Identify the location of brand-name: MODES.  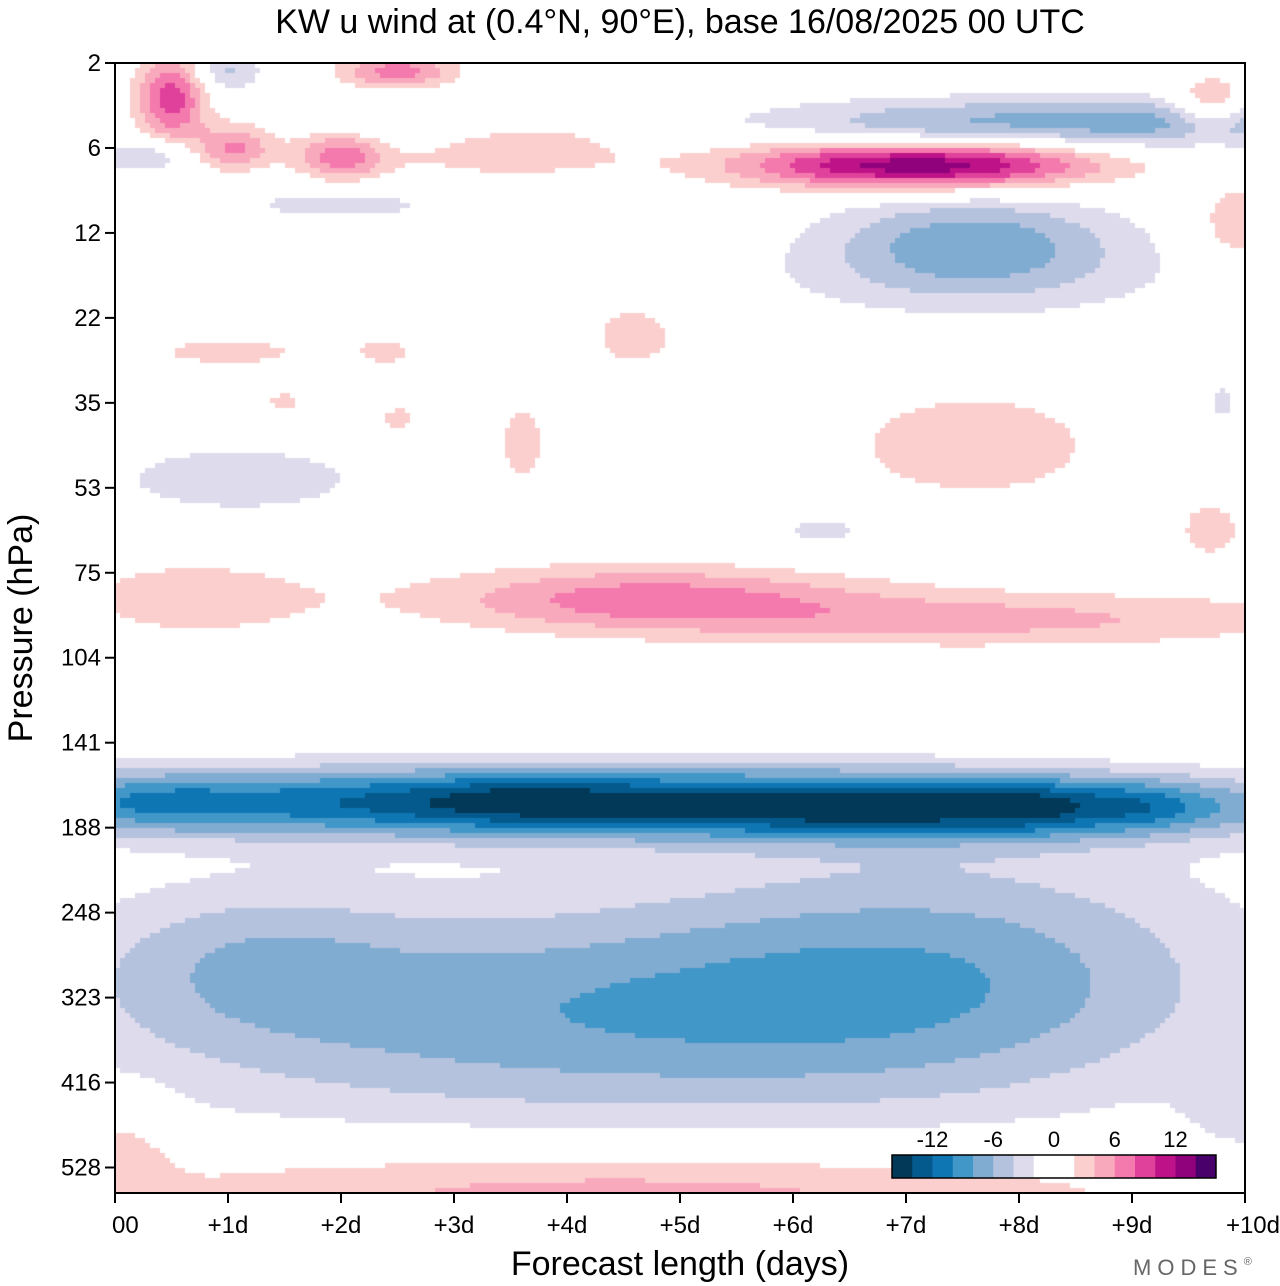
(1188, 1267).